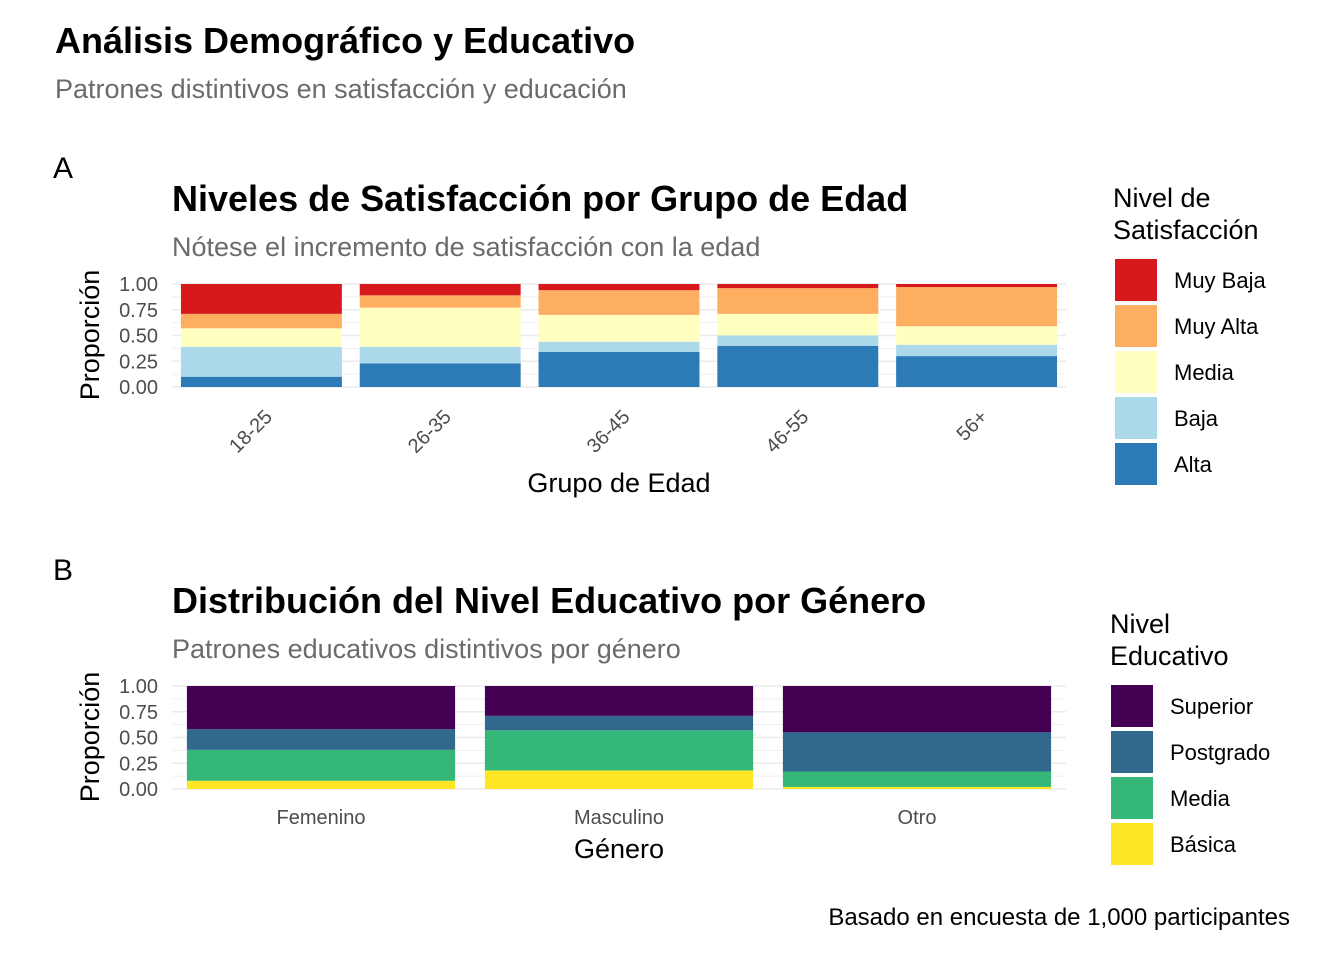  What do you see at coordinates (1211, 706) in the screenshot?
I see `legend-label: Superior` at bounding box center [1211, 706].